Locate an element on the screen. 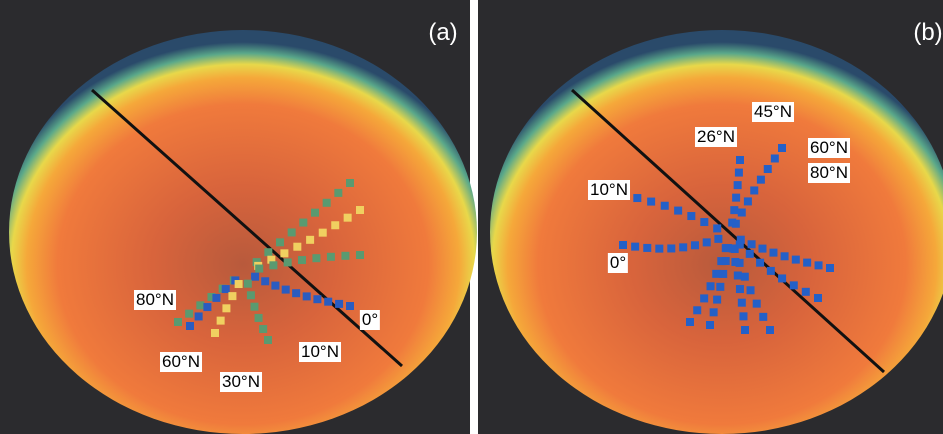 The width and height of the screenshot is (943, 434). annotation: 45°N is located at coordinates (773, 112).